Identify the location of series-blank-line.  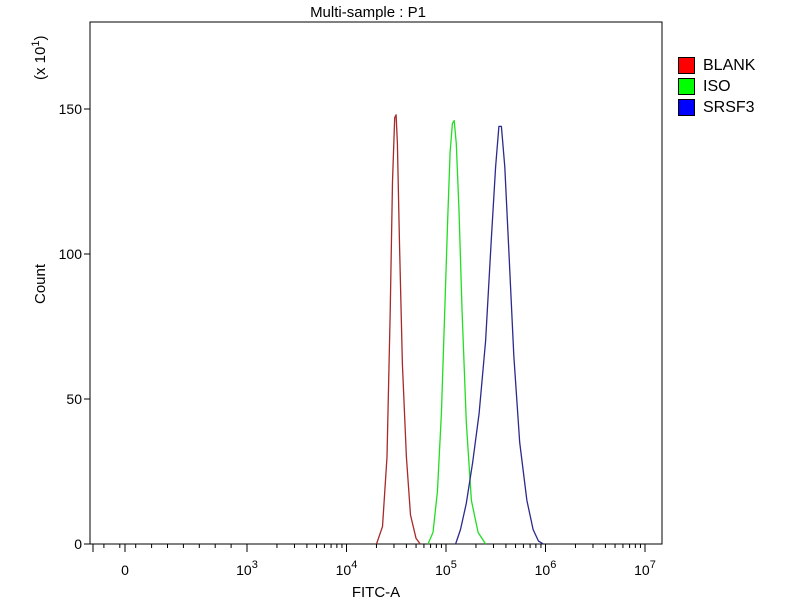
(398, 329).